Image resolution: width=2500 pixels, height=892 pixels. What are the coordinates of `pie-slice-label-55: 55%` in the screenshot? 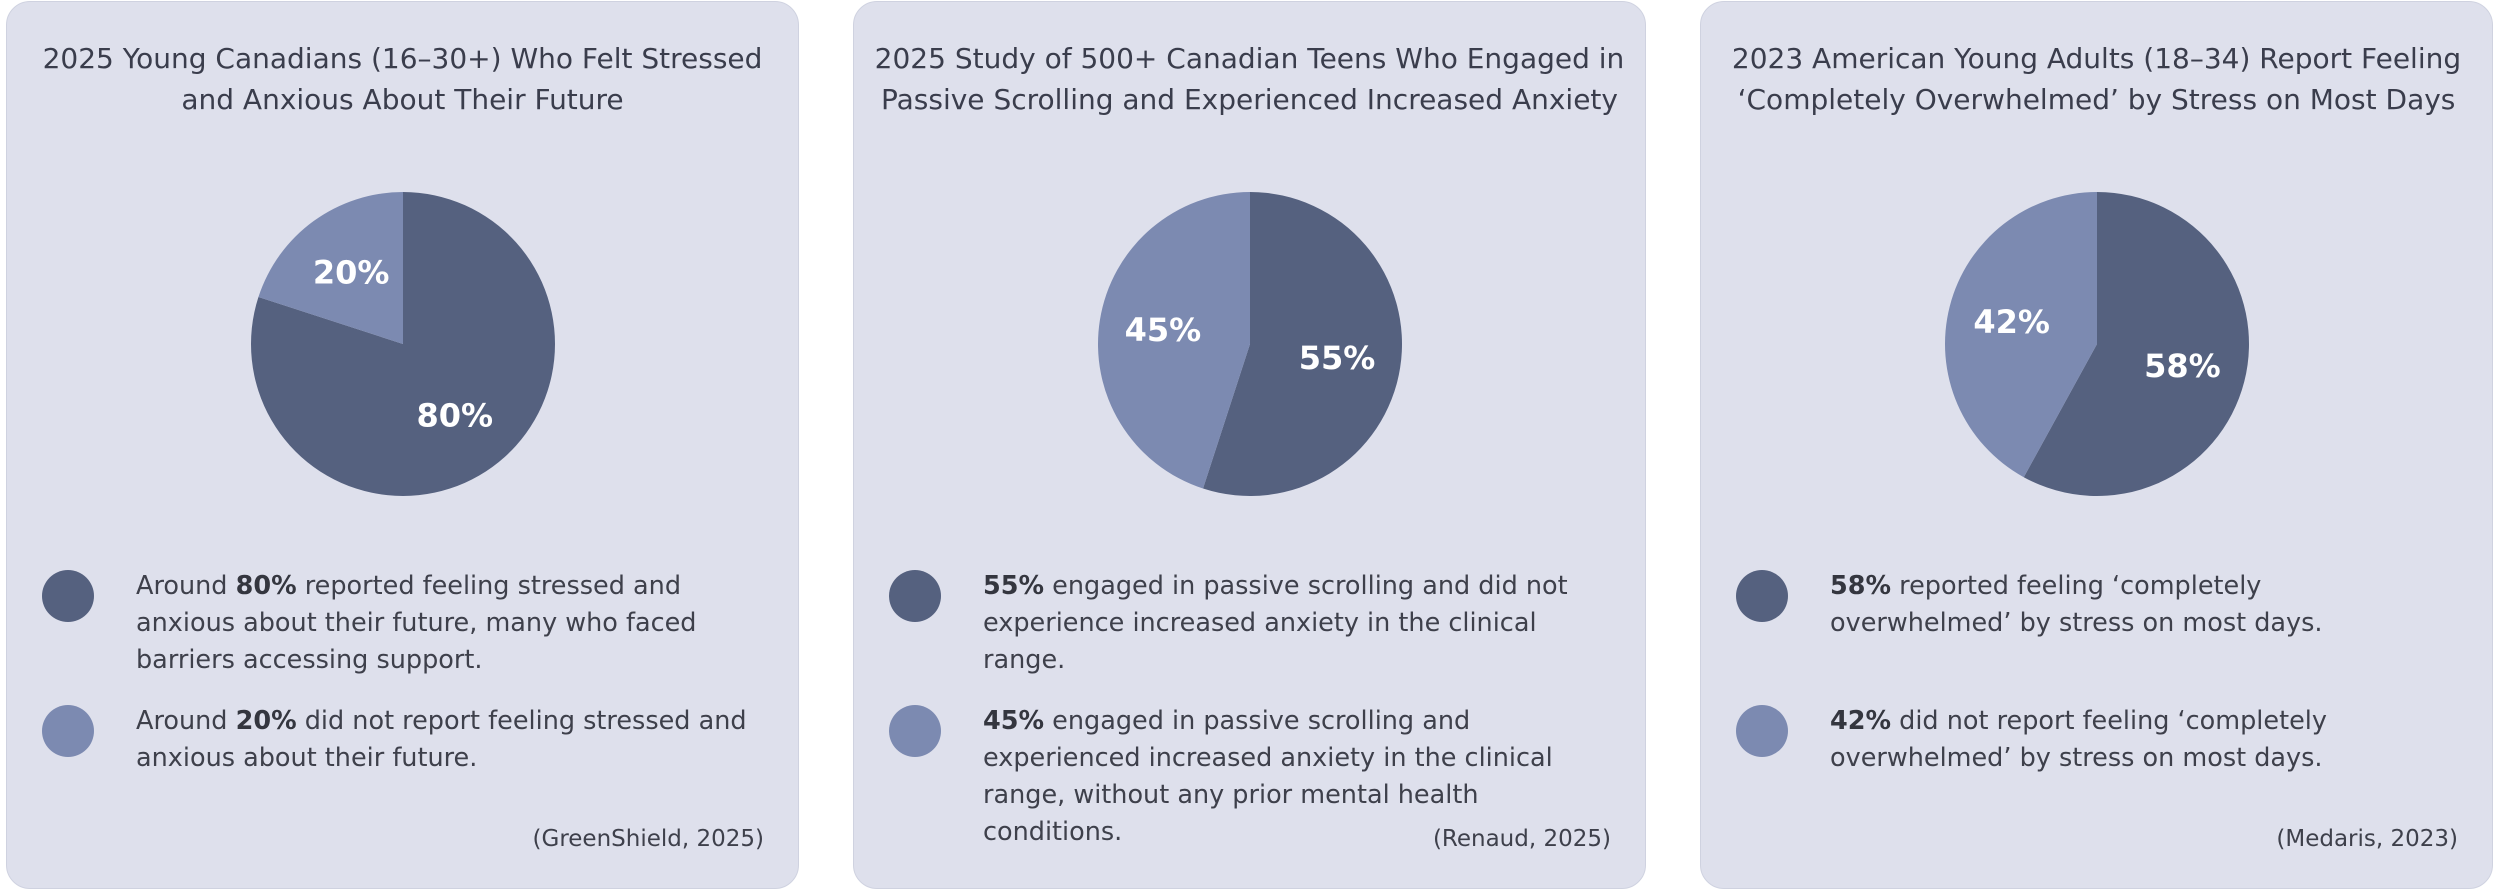 It's located at (1337, 358).